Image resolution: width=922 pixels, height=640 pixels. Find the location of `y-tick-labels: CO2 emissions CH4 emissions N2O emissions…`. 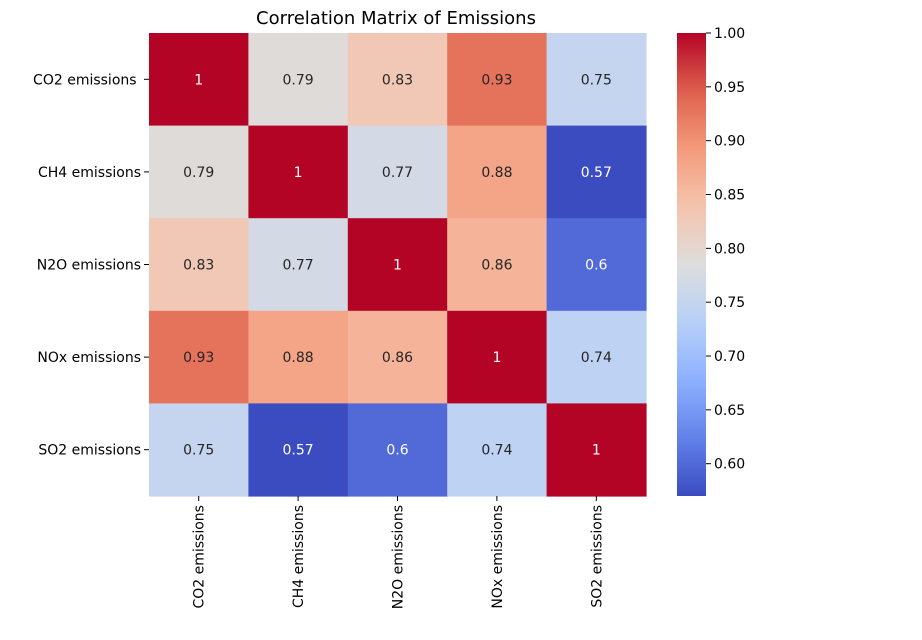

y-tick-labels: CO2 emissions CH4 emissions N2O emissions… is located at coordinates (91, 265).